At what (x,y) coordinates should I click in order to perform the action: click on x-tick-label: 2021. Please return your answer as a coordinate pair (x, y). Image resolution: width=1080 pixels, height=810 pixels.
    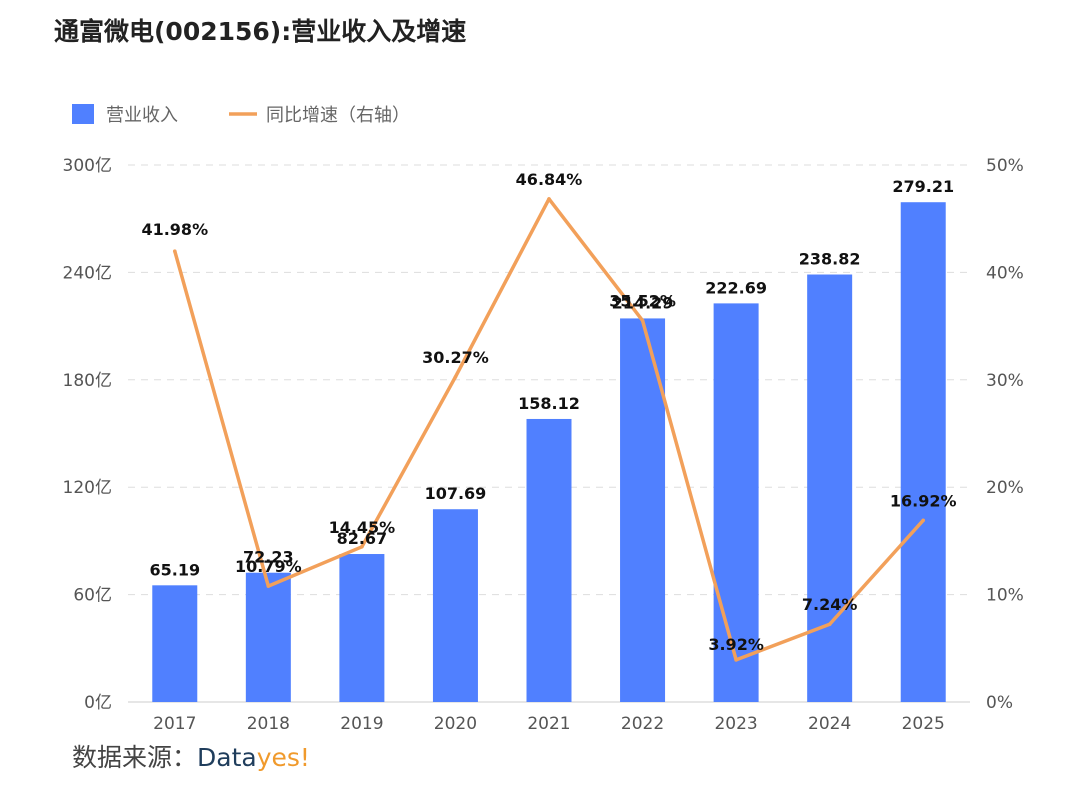
    Looking at the image, I should click on (548, 724).